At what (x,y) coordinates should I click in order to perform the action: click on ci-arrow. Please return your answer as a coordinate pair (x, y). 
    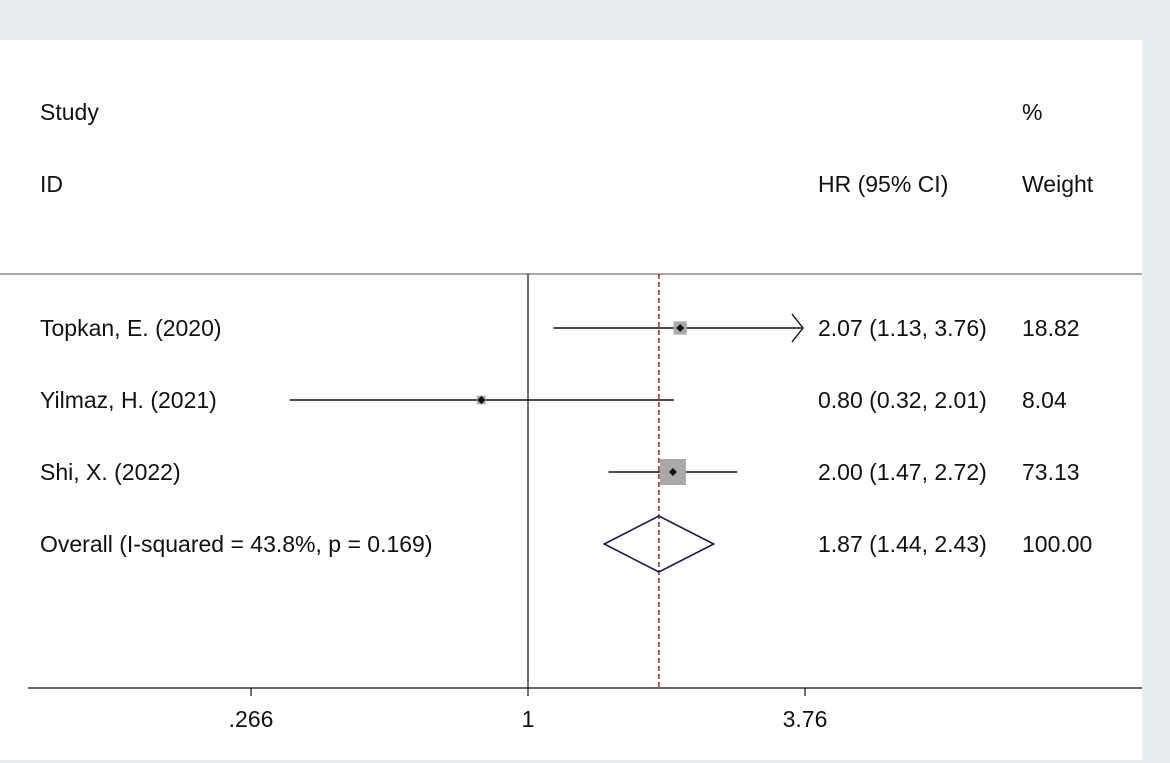
    Looking at the image, I should click on (797, 328).